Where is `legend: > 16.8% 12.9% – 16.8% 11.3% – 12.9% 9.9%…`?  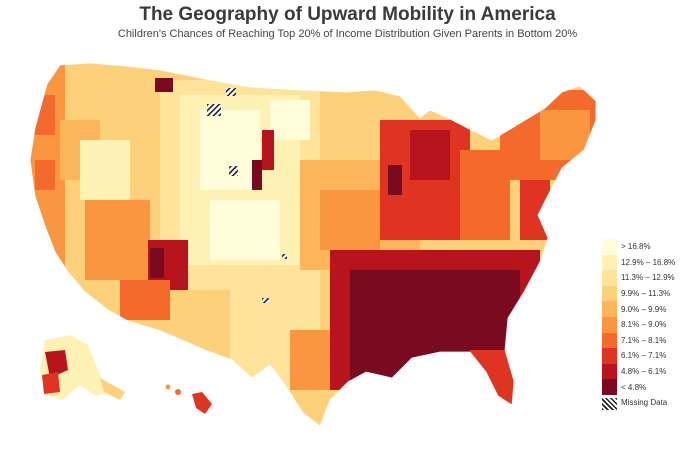 legend: > 16.8% 12.9% – 16.8% 11.3% – 12.9% 9.9%… is located at coordinates (638, 325).